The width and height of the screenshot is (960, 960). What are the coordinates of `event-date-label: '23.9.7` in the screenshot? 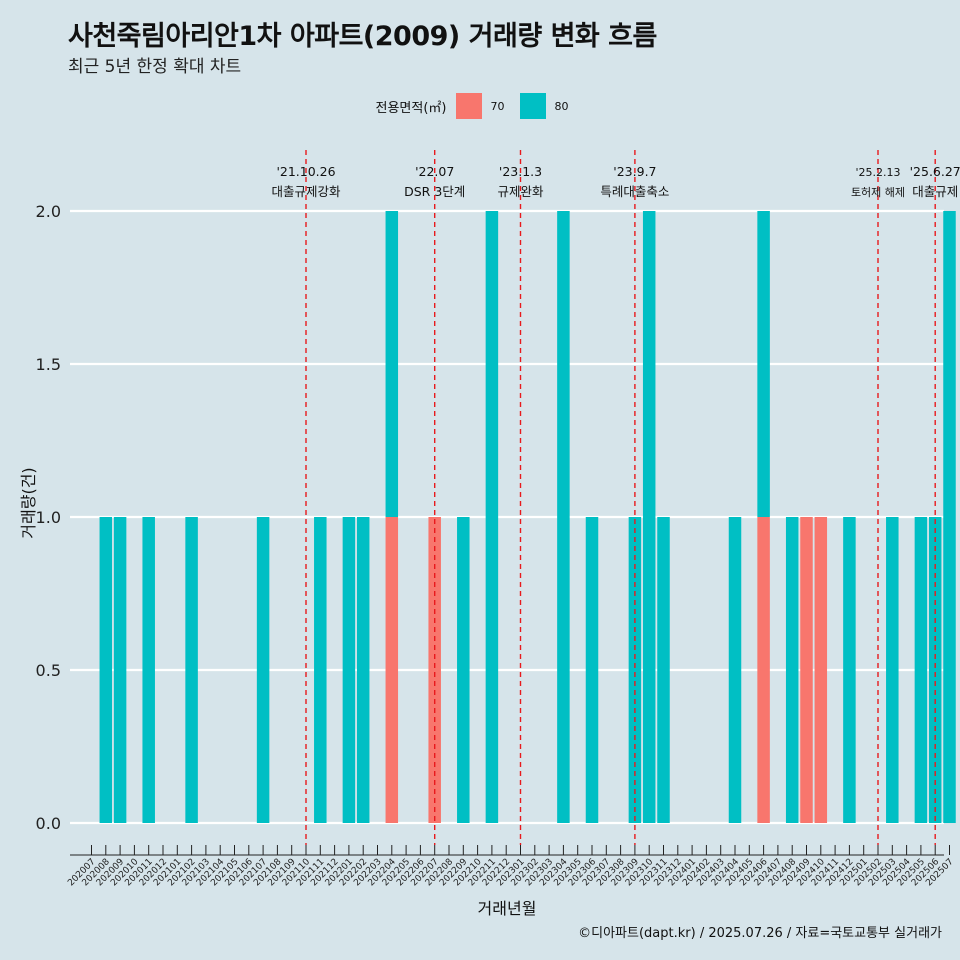 It's located at (634, 171).